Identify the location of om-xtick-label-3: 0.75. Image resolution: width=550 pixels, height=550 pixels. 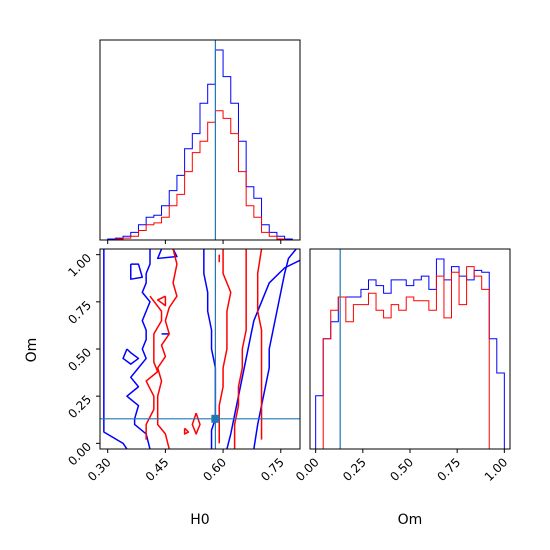
(448, 469).